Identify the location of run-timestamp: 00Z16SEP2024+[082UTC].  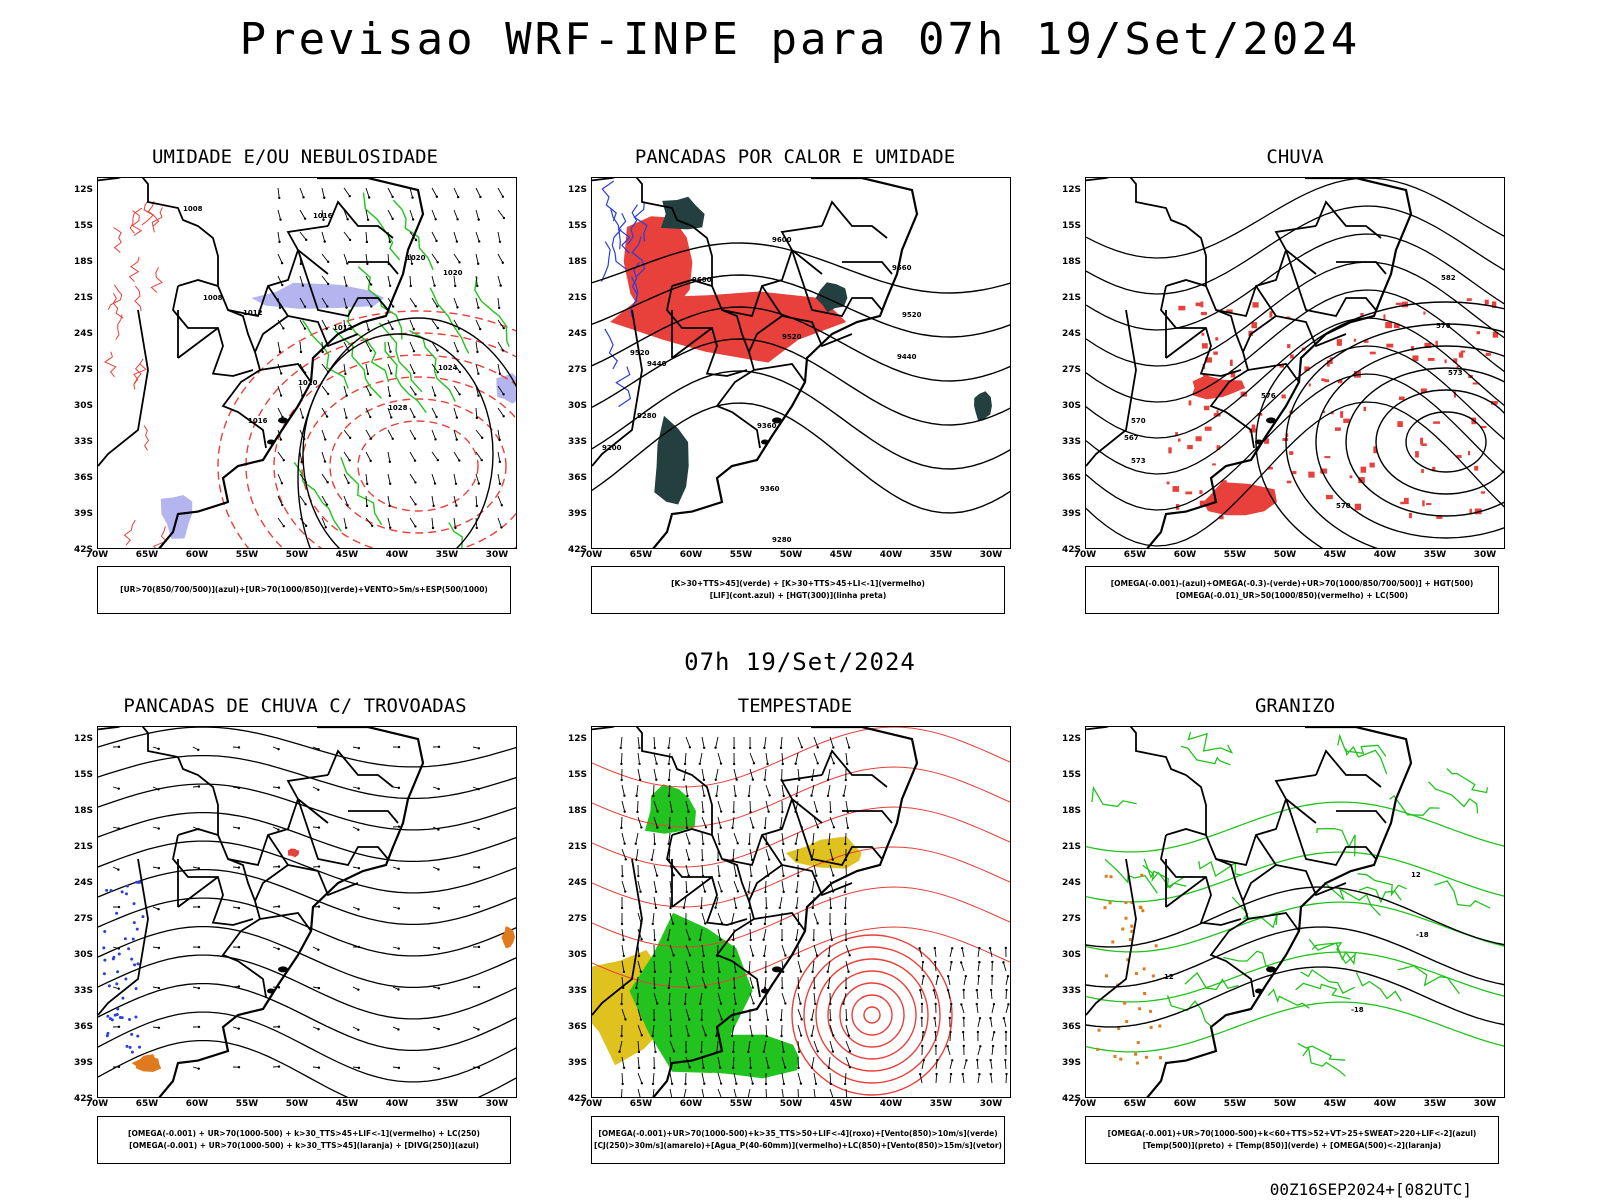
(1370, 1189).